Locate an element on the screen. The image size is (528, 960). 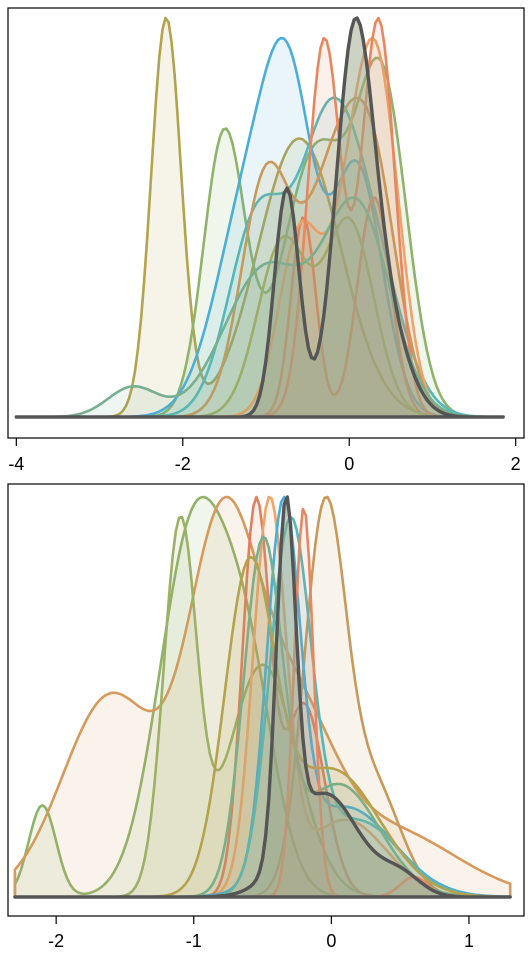
x-tick-label: -1 is located at coordinates (194, 941).